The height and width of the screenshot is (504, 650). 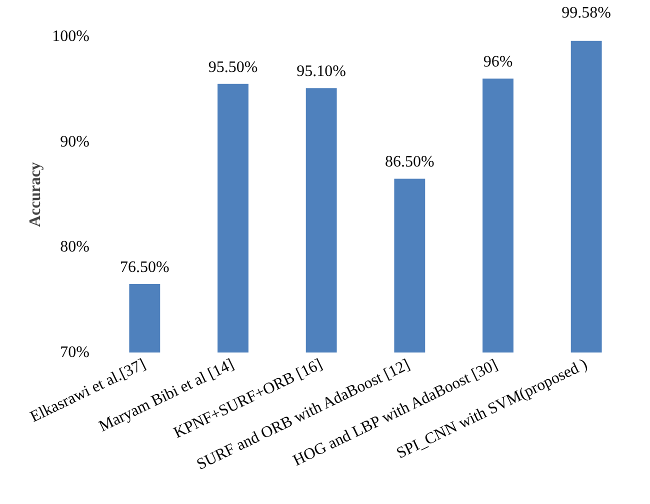 What do you see at coordinates (75, 141) in the screenshot?
I see `y-tick-label: 90%` at bounding box center [75, 141].